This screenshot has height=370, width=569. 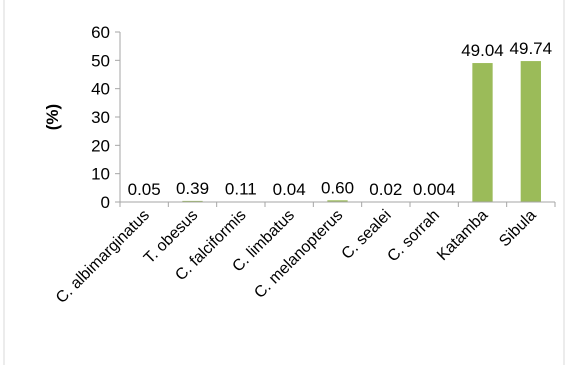 I want to click on y-tick-label: 60, so click(x=100, y=32).